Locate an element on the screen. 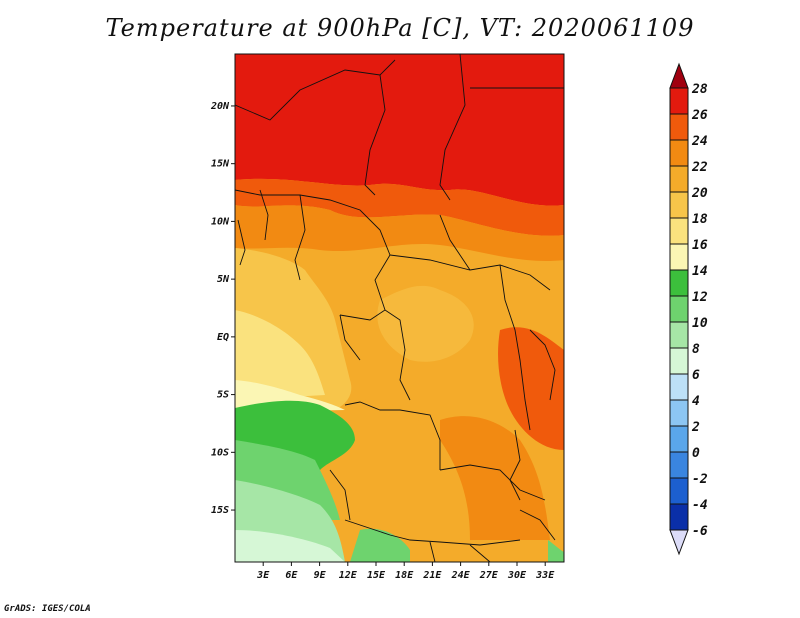 This screenshot has width=800, height=618. colorbar-label: 0 is located at coordinates (696, 453).